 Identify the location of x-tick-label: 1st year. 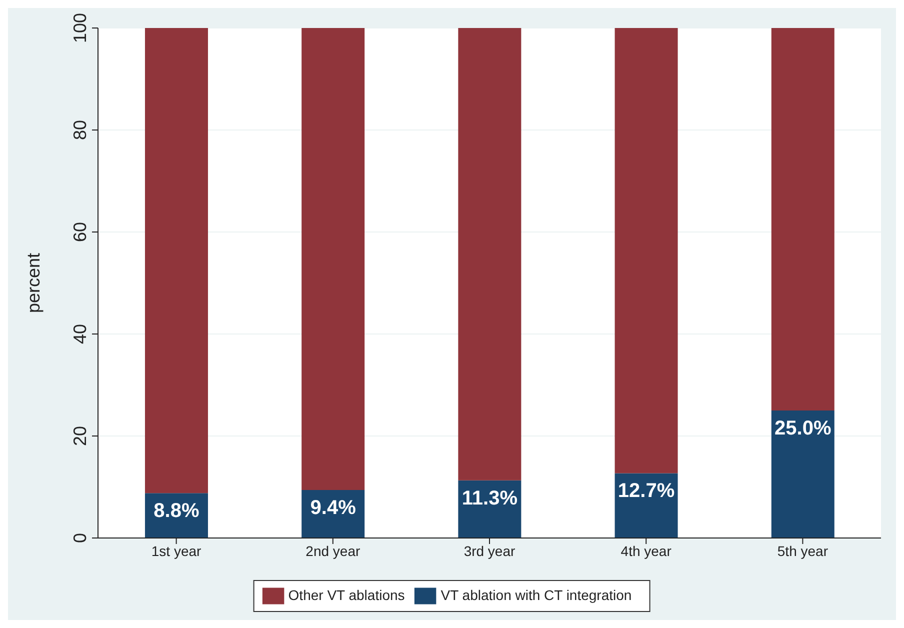
(176, 550).